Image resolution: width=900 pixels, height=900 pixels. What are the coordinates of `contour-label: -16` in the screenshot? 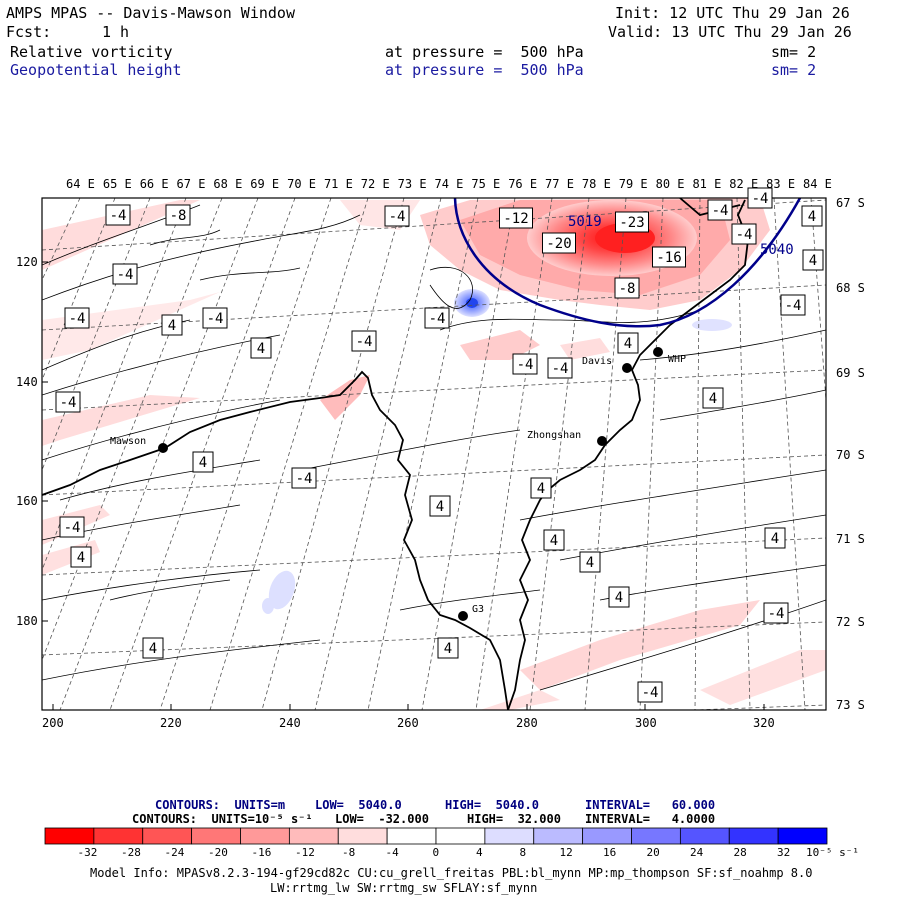 It's located at (668, 258).